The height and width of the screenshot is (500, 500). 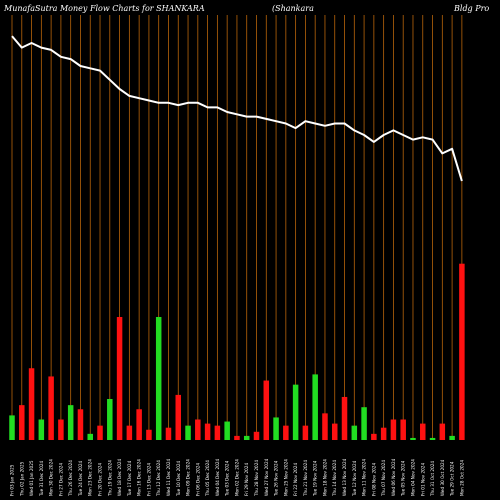 I want to click on x-tick-label: Tue 12 Nov 2024, so click(x=354, y=478).